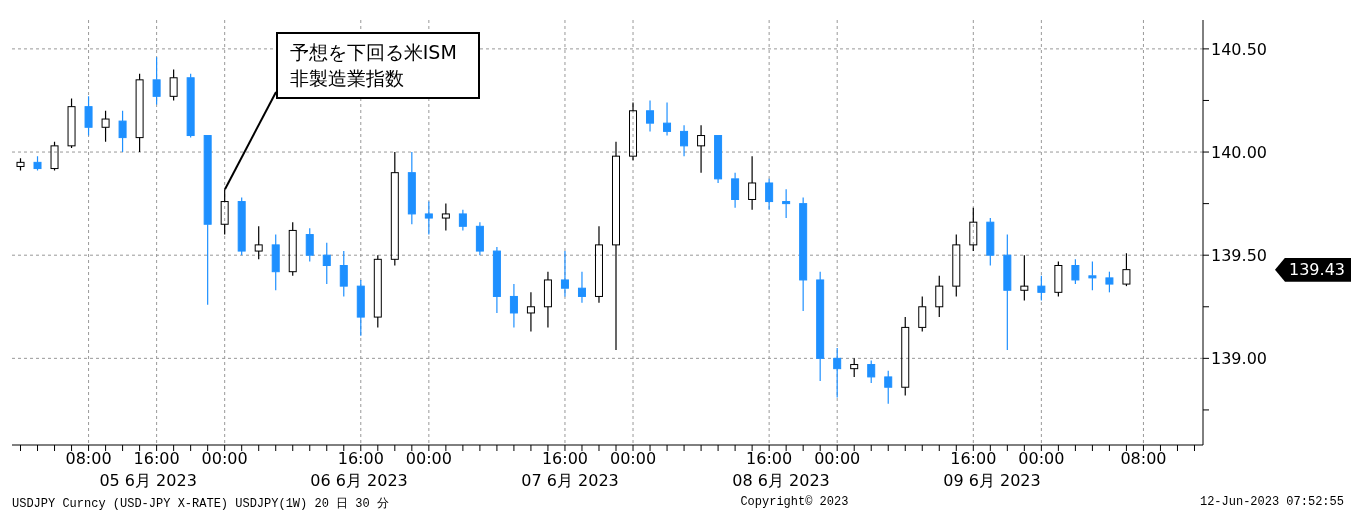  Describe the element at coordinates (1239, 359) in the screenshot. I see `y-tick-label: 139.00` at that location.